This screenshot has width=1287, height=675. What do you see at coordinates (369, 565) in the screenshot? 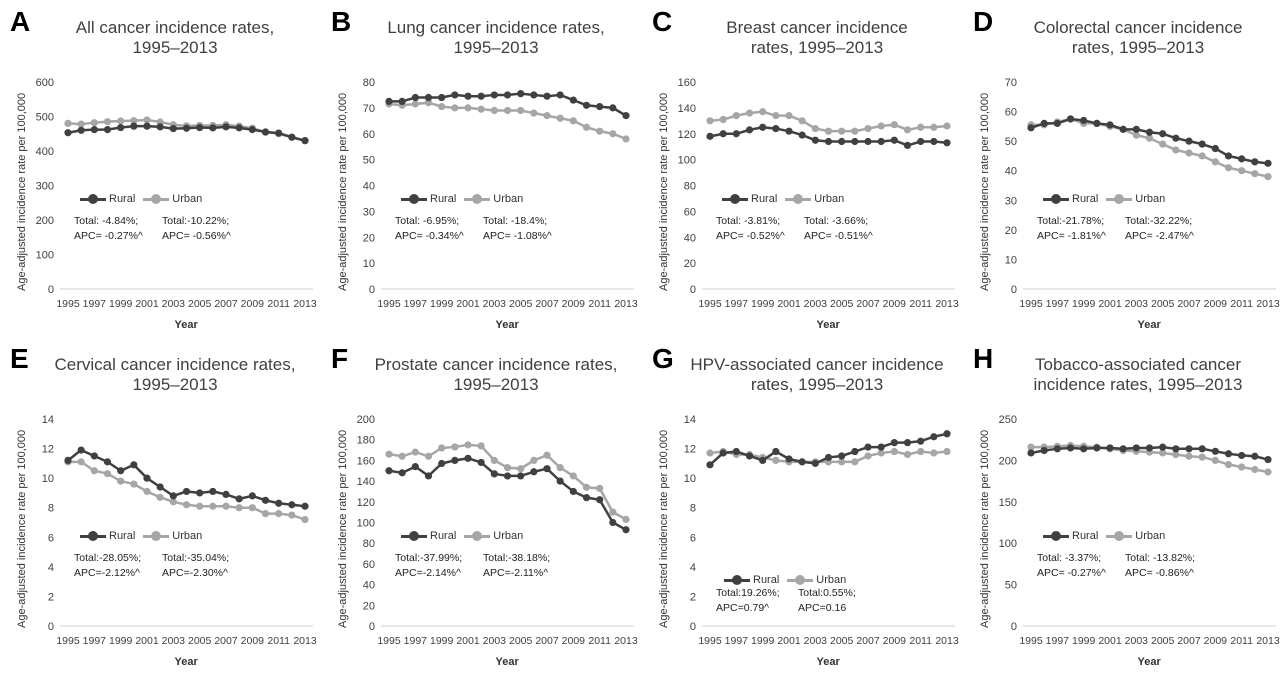
I see `y-tick-label: 60` at bounding box center [369, 565].